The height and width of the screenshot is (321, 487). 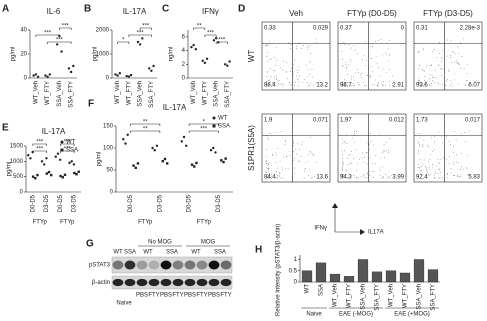 What do you see at coordinates (101, 283) in the screenshot?
I see `row-label: β-actin` at bounding box center [101, 283].